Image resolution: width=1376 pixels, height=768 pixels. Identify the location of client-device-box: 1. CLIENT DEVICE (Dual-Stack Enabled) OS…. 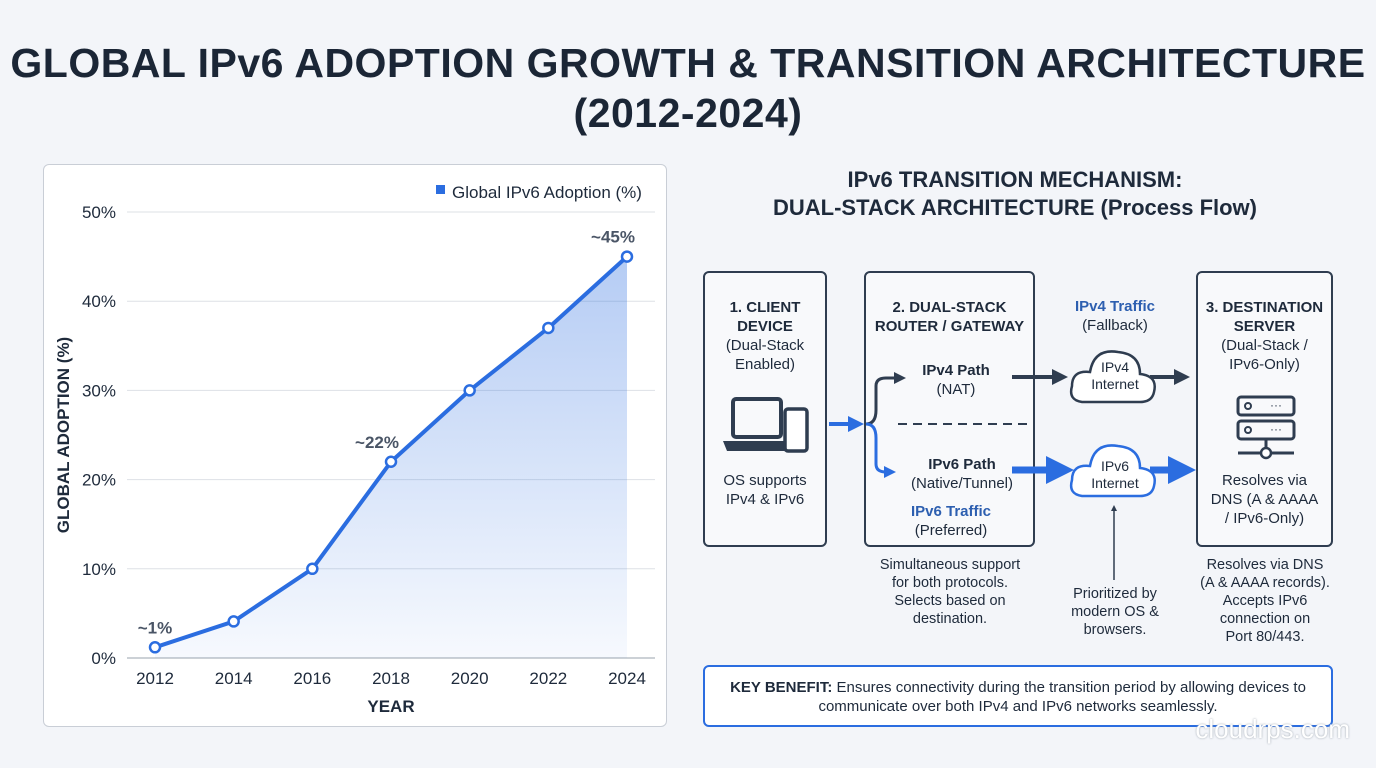
(765, 409).